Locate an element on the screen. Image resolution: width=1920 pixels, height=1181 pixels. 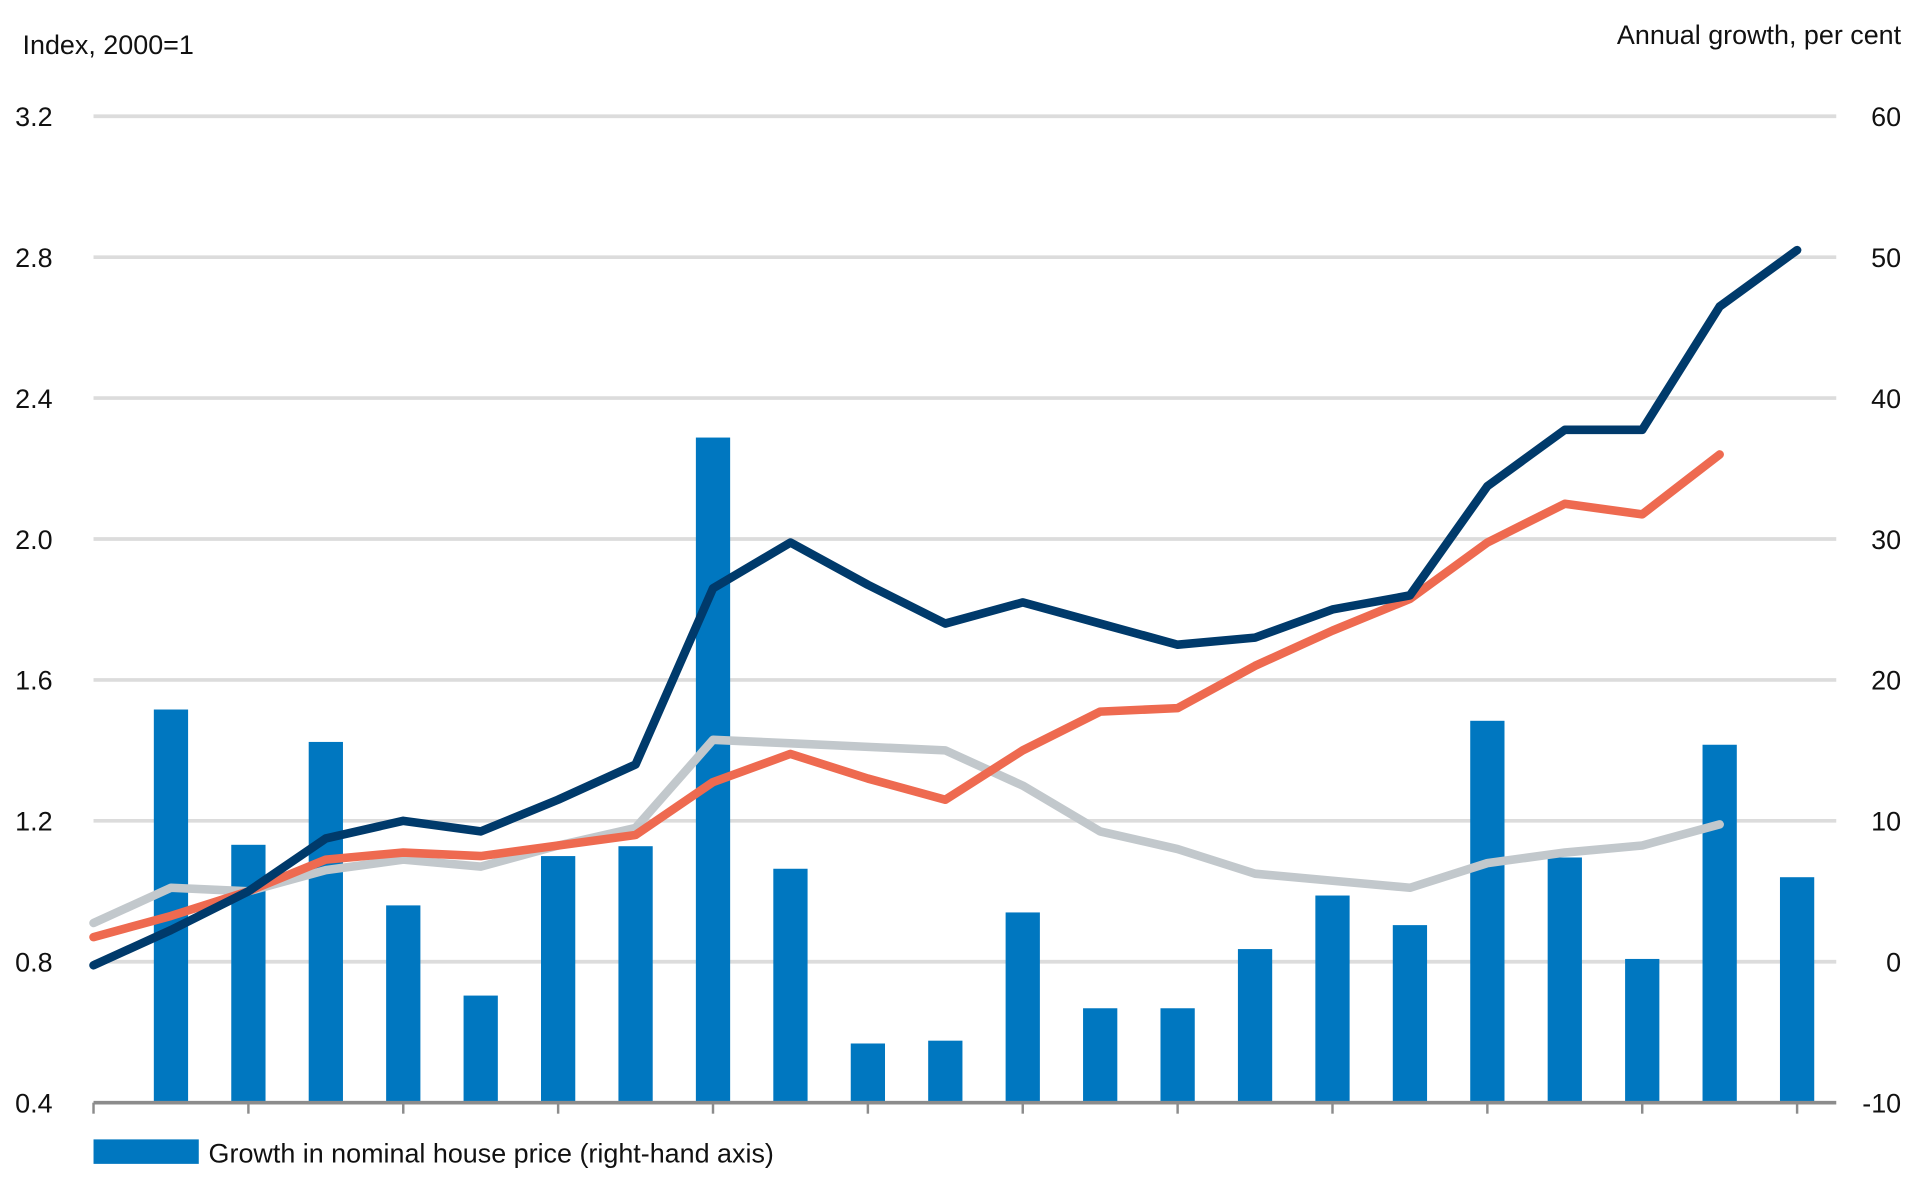
right-tick-label: 30 is located at coordinates (1886, 540).